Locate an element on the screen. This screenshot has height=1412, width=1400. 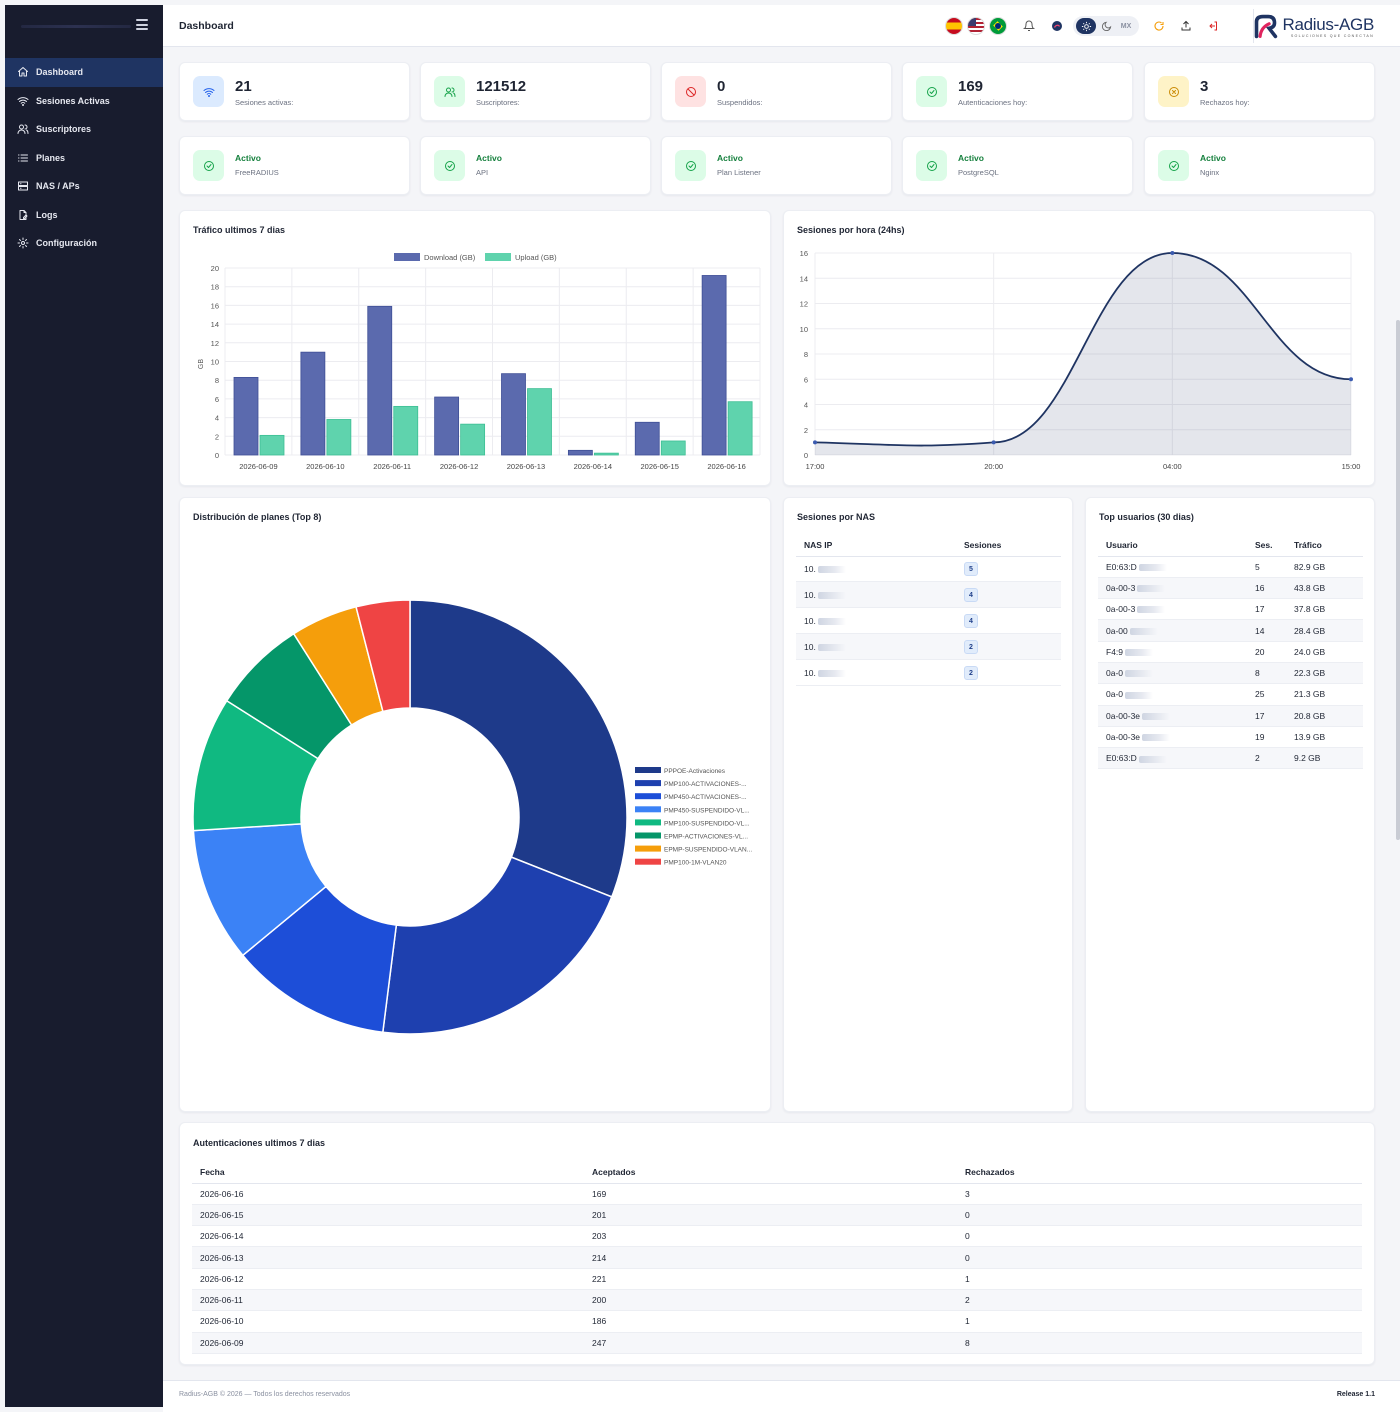
sidebar-item-logs: Logs is located at coordinates (84, 215).